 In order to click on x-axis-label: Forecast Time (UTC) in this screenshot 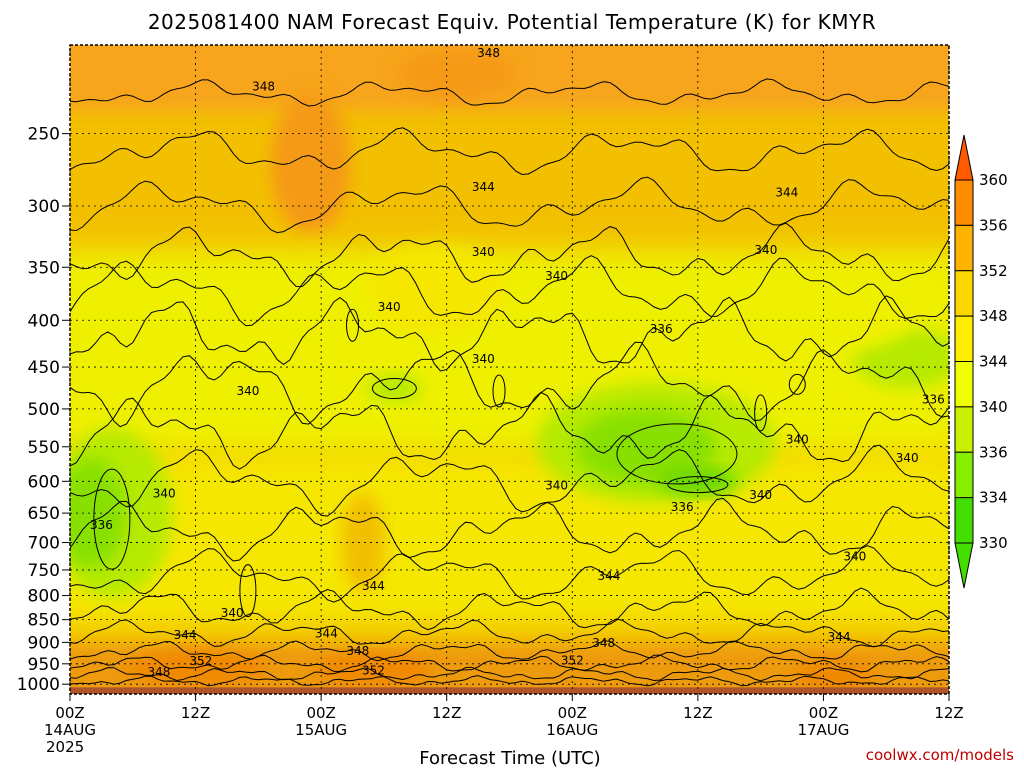, I will do `click(509, 758)`.